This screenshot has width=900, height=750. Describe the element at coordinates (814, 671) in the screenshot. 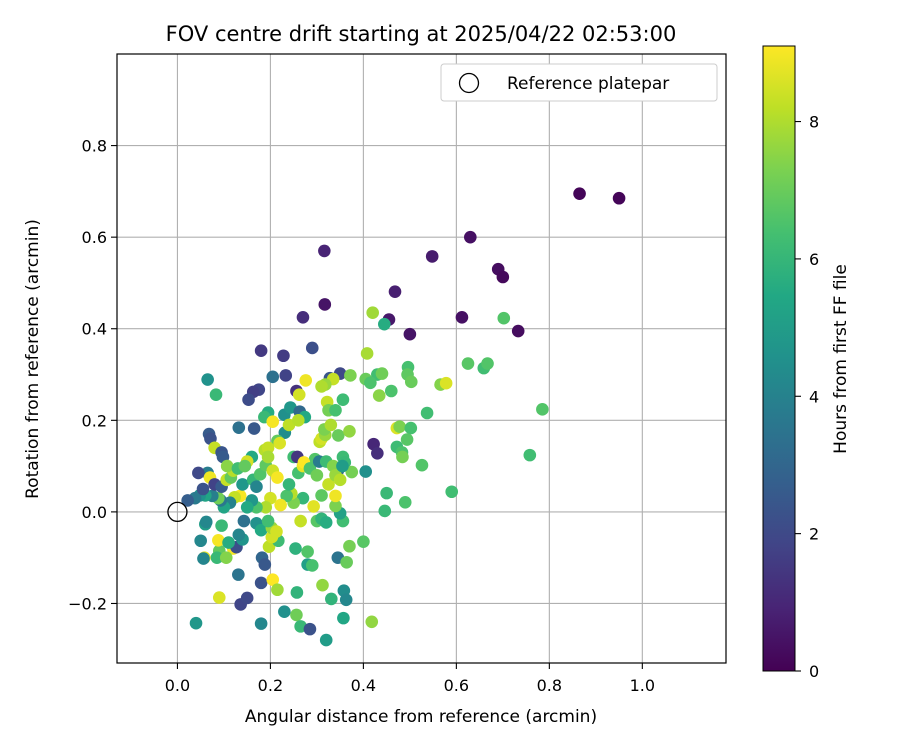

I see `colorbar-tick-label: 0` at that location.